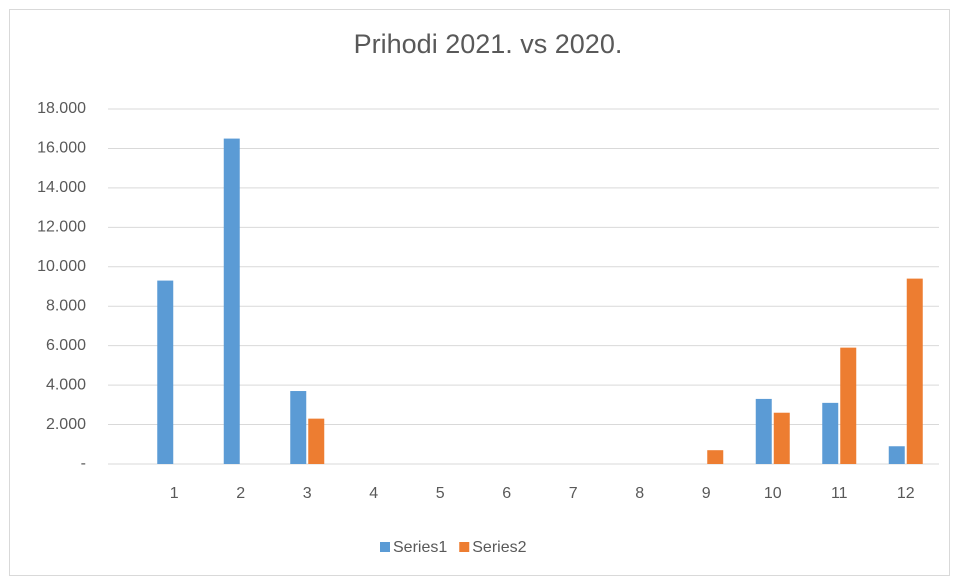  I want to click on legend-label: Series1, so click(420, 547).